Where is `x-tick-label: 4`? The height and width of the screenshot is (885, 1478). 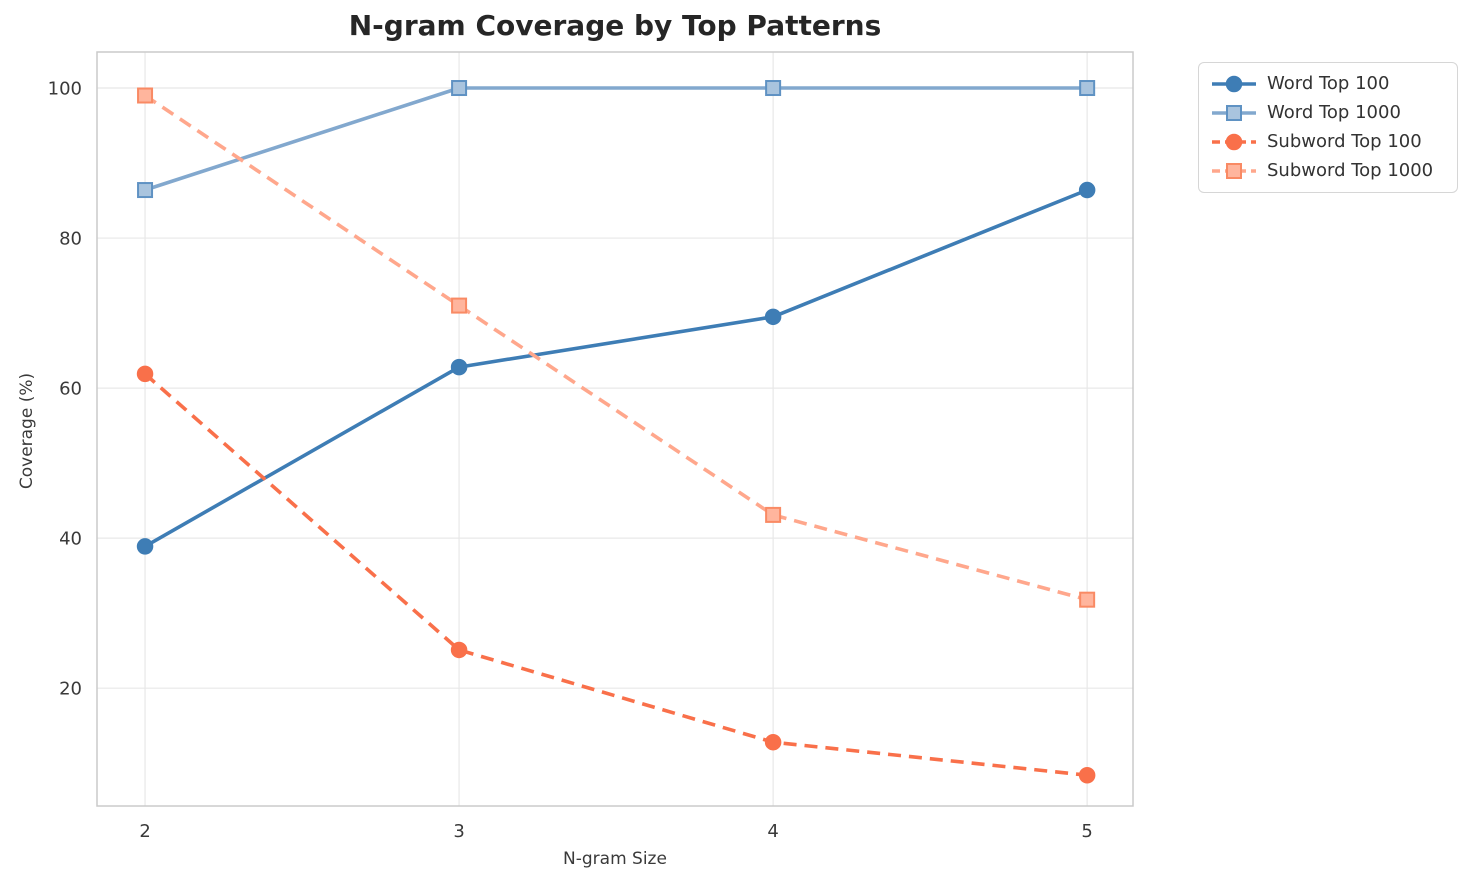
x-tick-label: 4 is located at coordinates (772, 831).